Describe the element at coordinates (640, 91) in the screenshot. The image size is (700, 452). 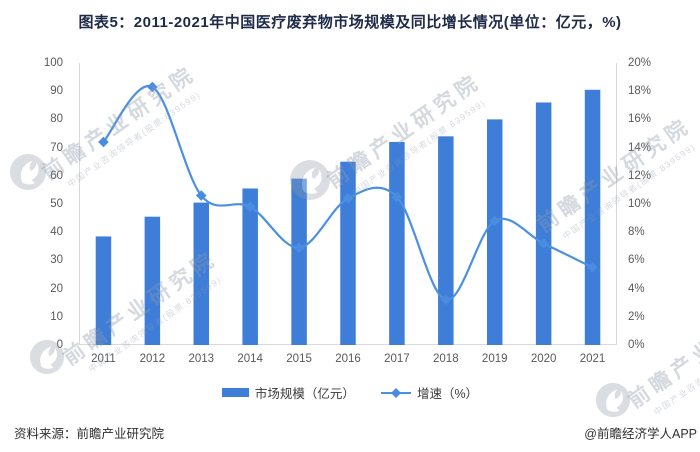
I see `right-axis-tick-18: 18%` at that location.